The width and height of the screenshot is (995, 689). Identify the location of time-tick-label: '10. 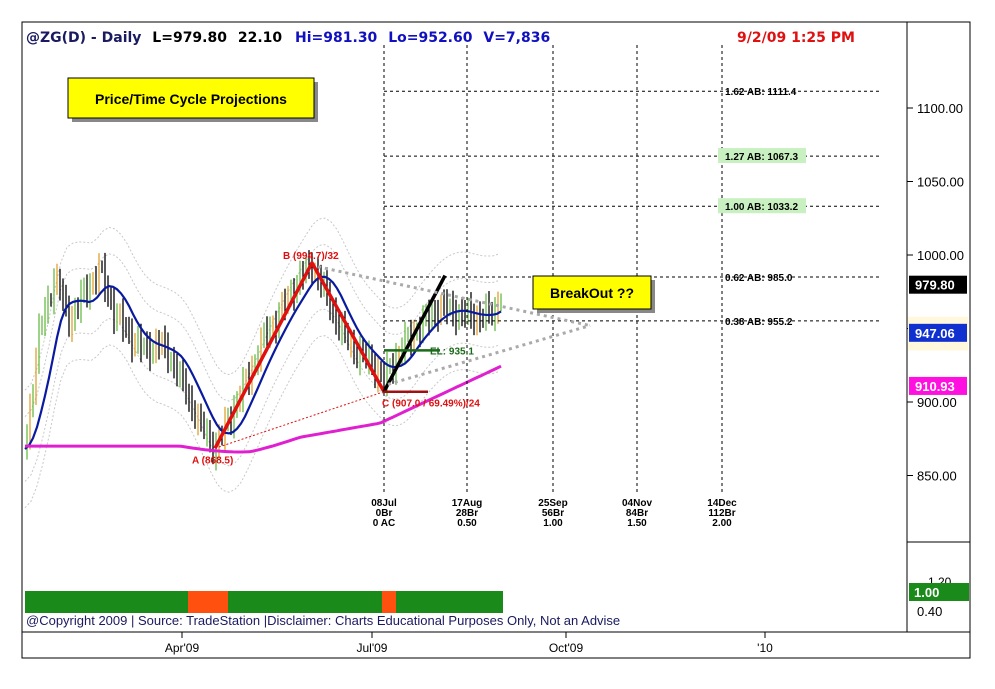
(765, 648).